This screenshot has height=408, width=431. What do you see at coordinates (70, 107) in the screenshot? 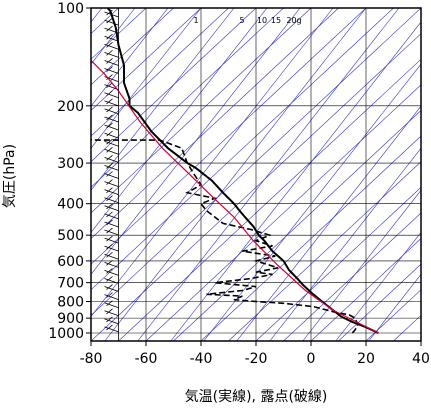
I see `y-tick-label: 200` at bounding box center [70, 107].